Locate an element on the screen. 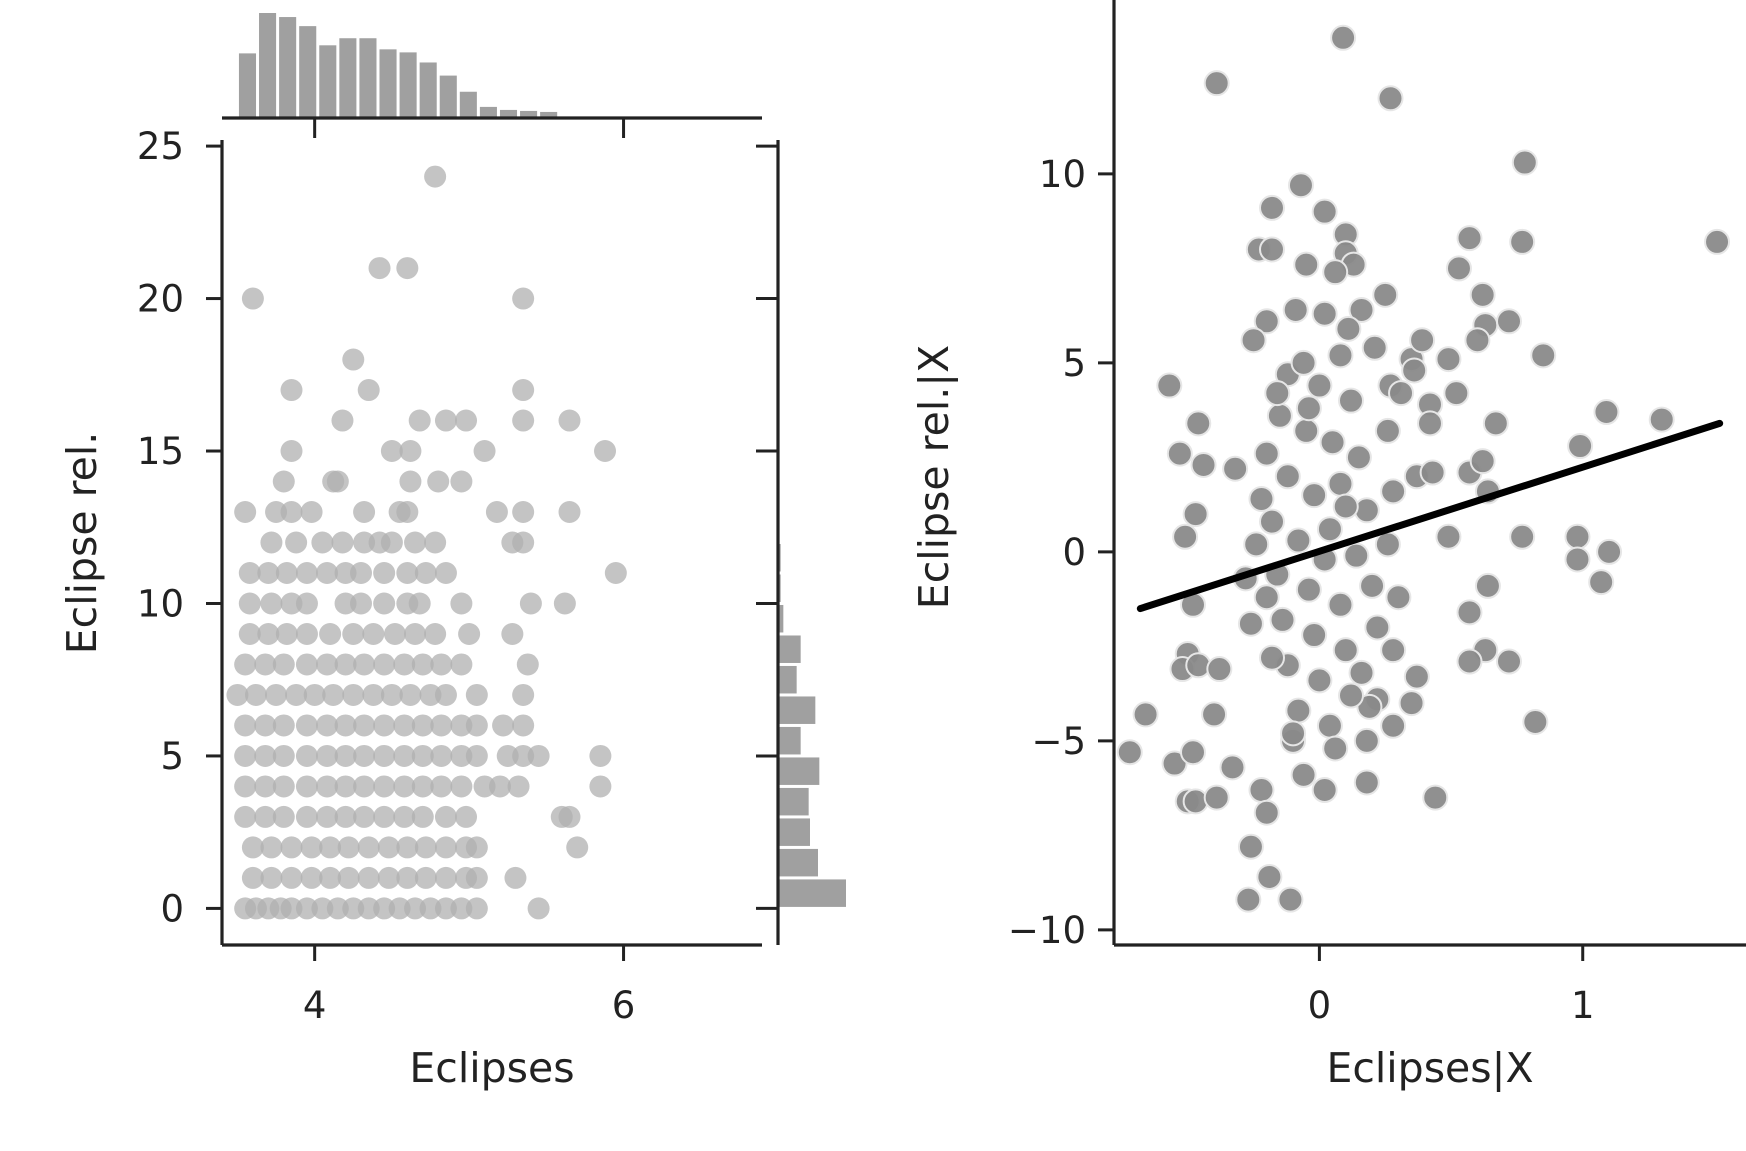 This screenshot has width=1746, height=1151. left-x-tick-label-1: 6 is located at coordinates (624, 1005).